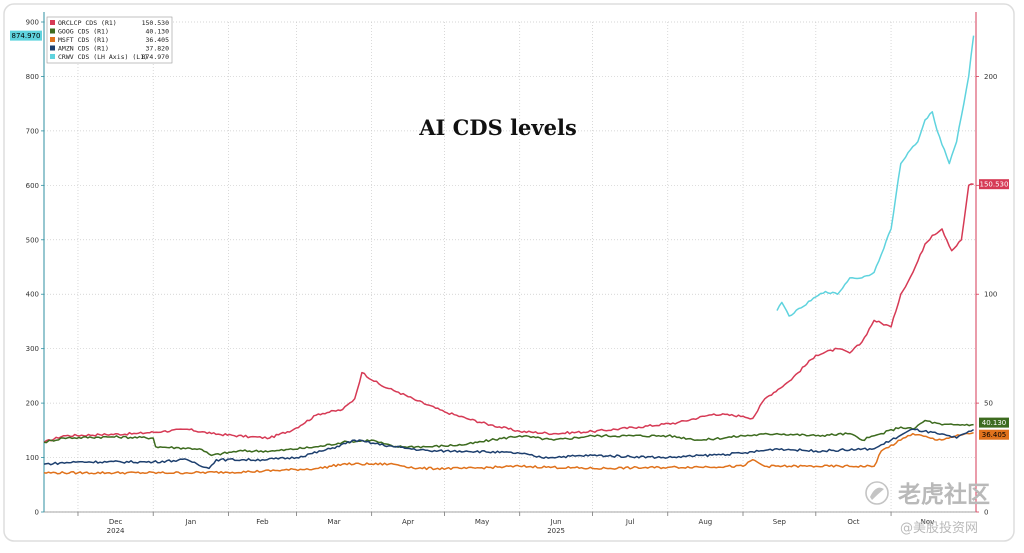  What do you see at coordinates (32, 404) in the screenshot?
I see `left-tick-label: 200` at bounding box center [32, 404].